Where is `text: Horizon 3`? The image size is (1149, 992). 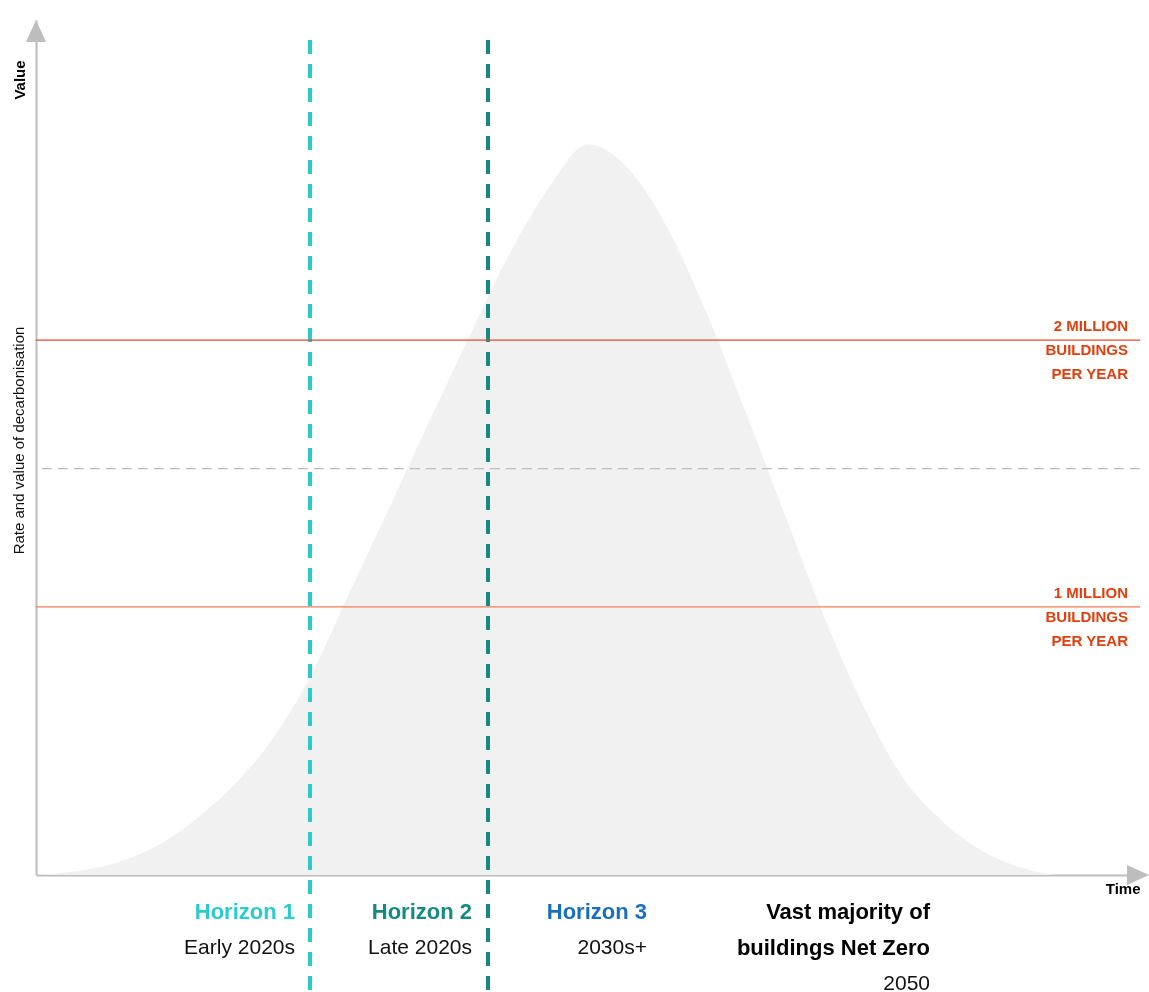
text: Horizon 3 is located at coordinates (596, 911).